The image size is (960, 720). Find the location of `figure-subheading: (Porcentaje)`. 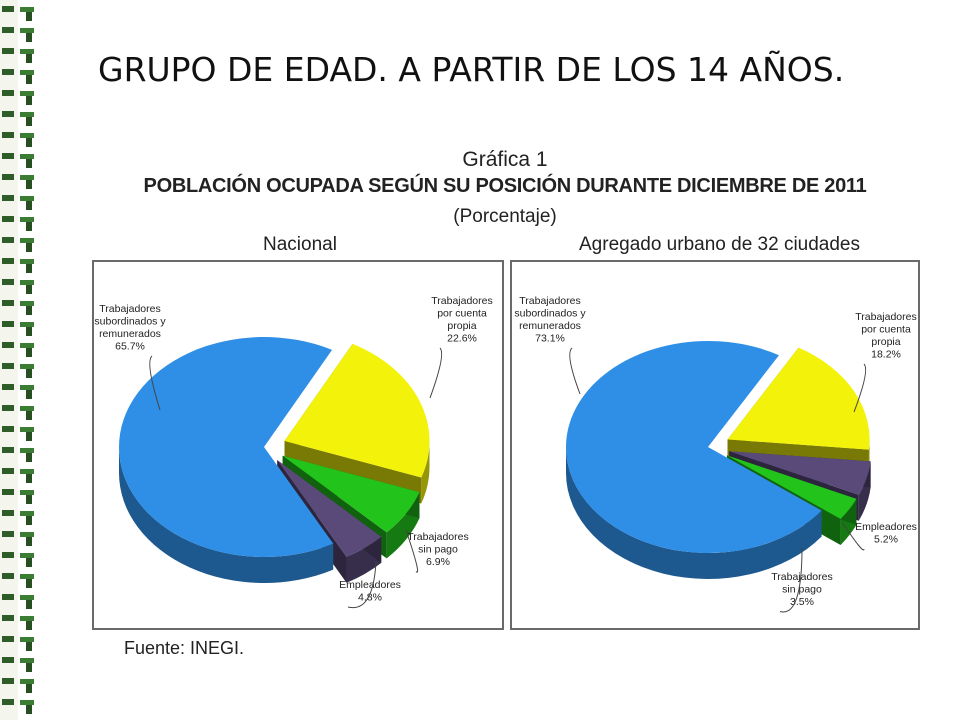

figure-subheading: (Porcentaje) is located at coordinates (505, 216).